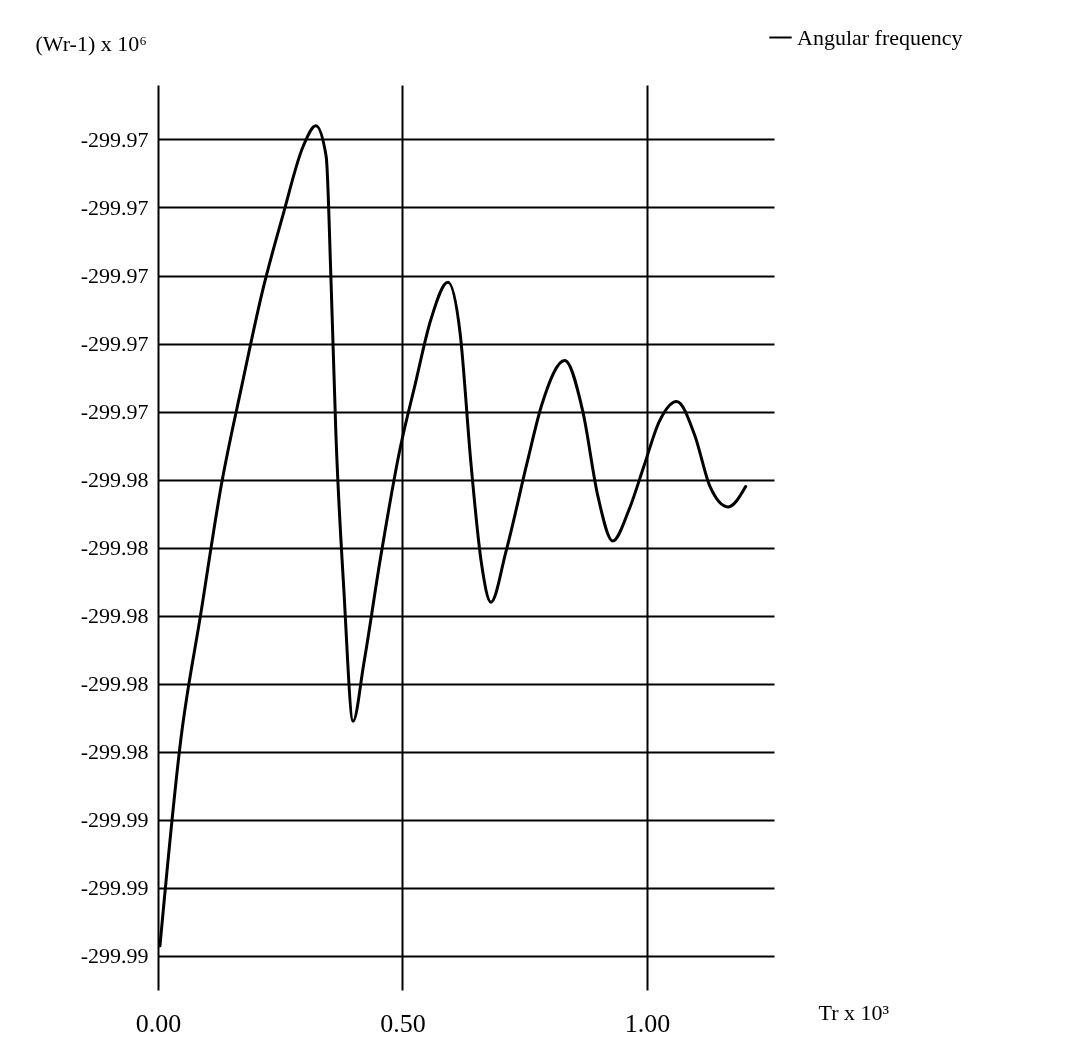 Image resolution: width=1092 pixels, height=1062 pixels. Describe the element at coordinates (854, 1012) in the screenshot. I see `x-axis-title: Tr x 10³` at that location.